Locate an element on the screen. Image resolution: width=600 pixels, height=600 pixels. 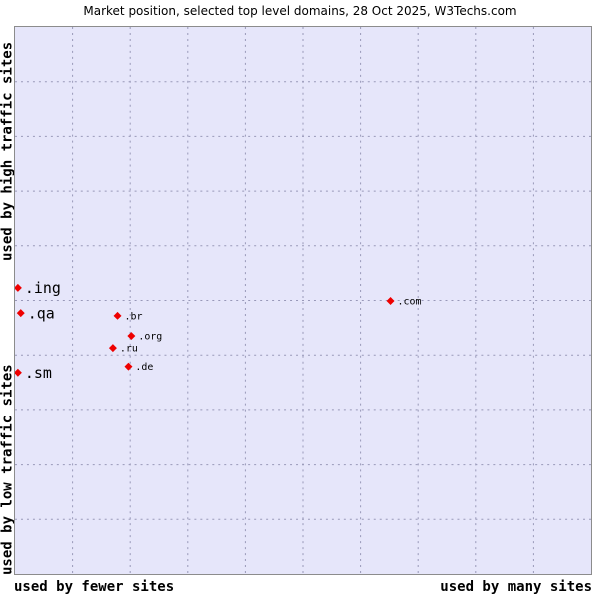
point-label: .br is located at coordinates (134, 316).